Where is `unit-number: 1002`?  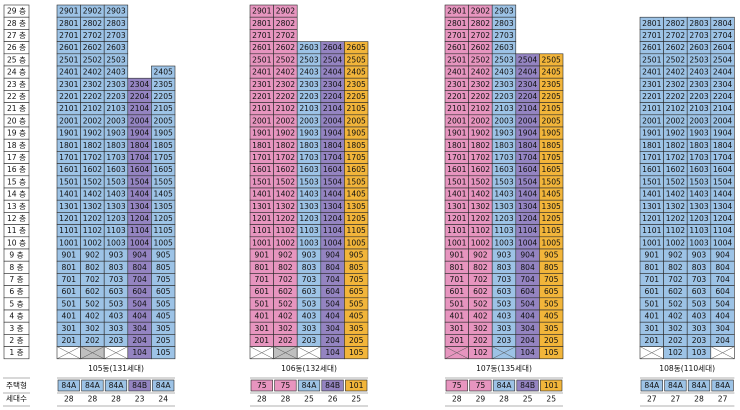
unit-number: 1002 is located at coordinates (675, 242).